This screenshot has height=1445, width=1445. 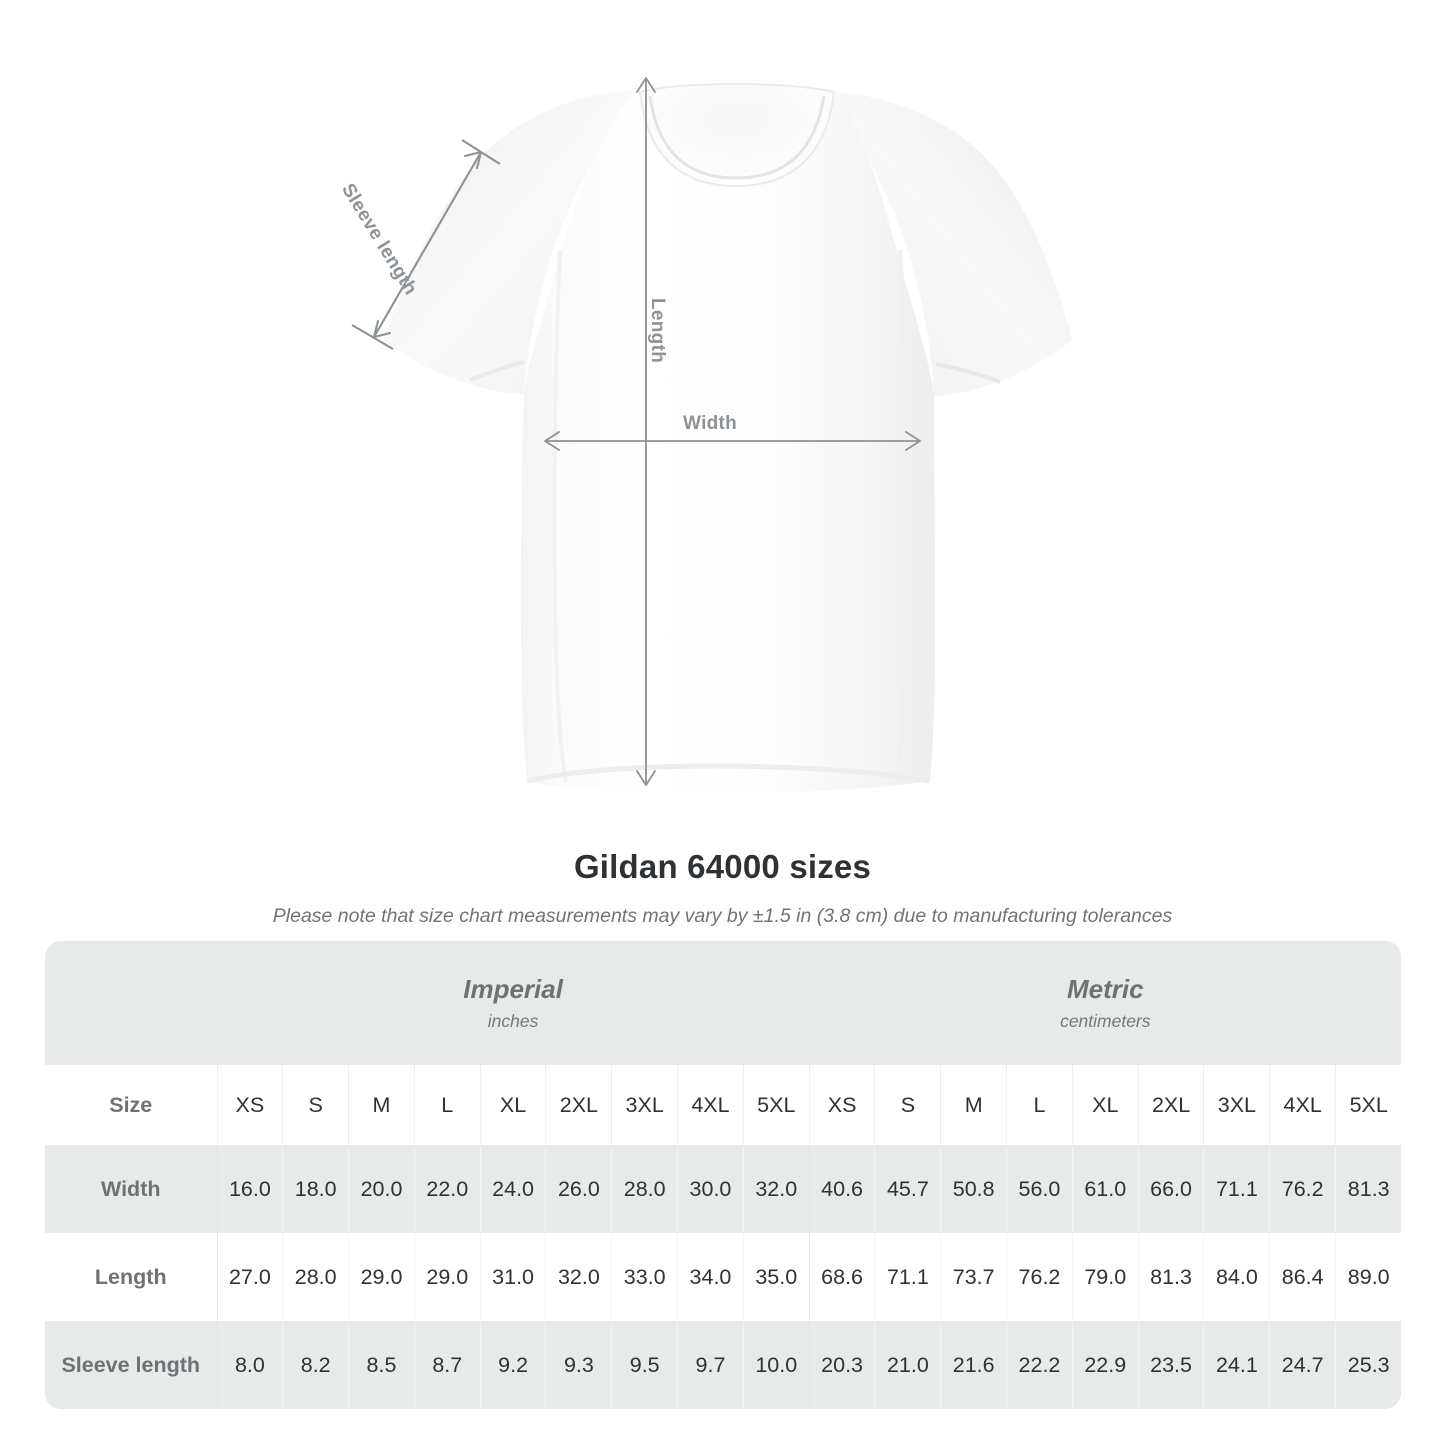 I want to click on size-header-metric-2xl: 2XL, so click(x=1170, y=1105).